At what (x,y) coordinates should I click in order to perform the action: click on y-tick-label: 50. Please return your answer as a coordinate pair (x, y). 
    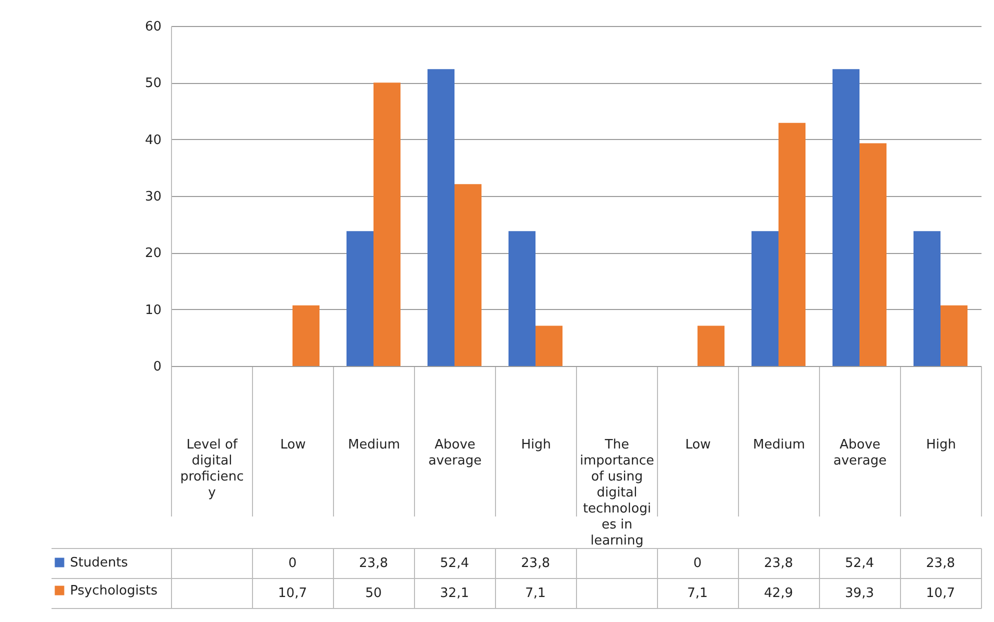
    Looking at the image, I should click on (153, 84).